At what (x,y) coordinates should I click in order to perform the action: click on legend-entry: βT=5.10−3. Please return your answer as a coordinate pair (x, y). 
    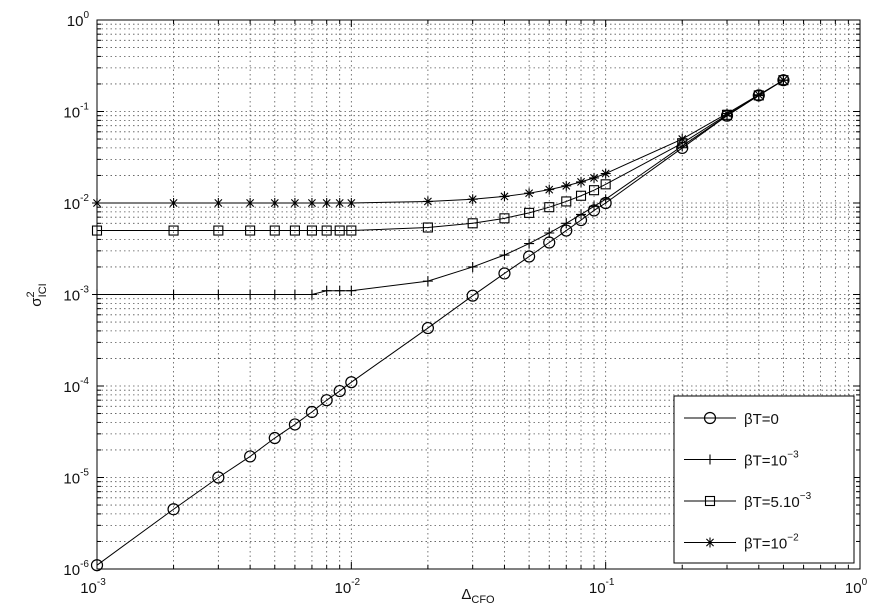
    Looking at the image, I should click on (748, 501).